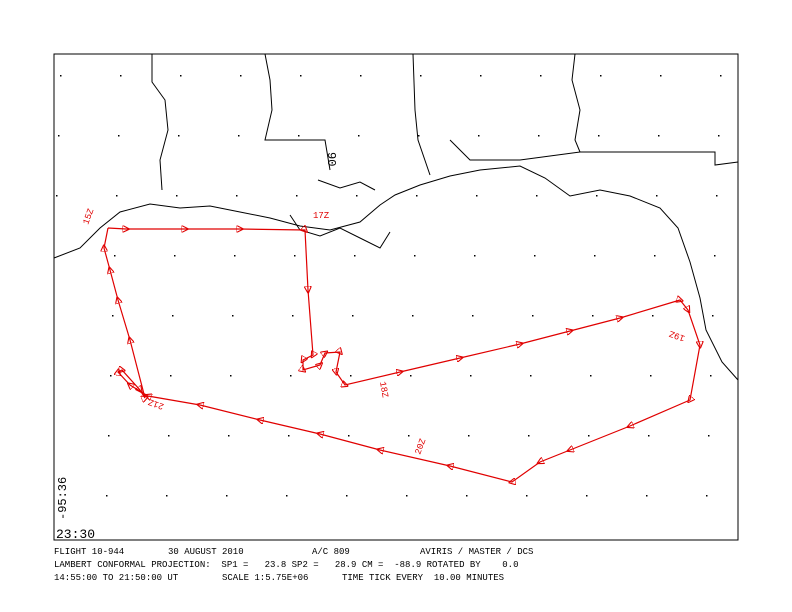 Image resolution: width=792 pixels, height=612 pixels. Describe the element at coordinates (63, 498) in the screenshot. I see `longitude-label: -95:36` at that location.